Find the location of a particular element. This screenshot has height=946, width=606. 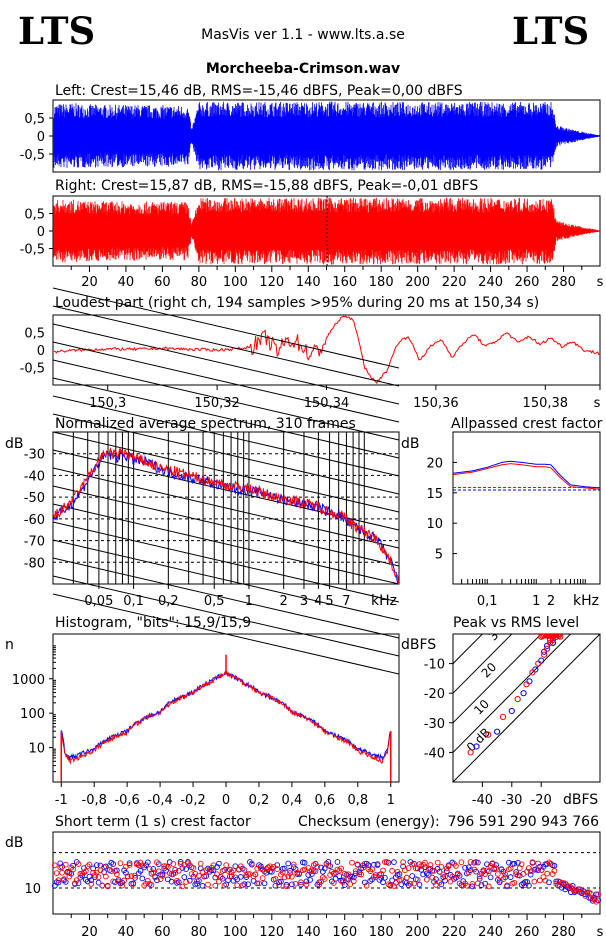

short-term-xtick-label: 40 is located at coordinates (126, 932).